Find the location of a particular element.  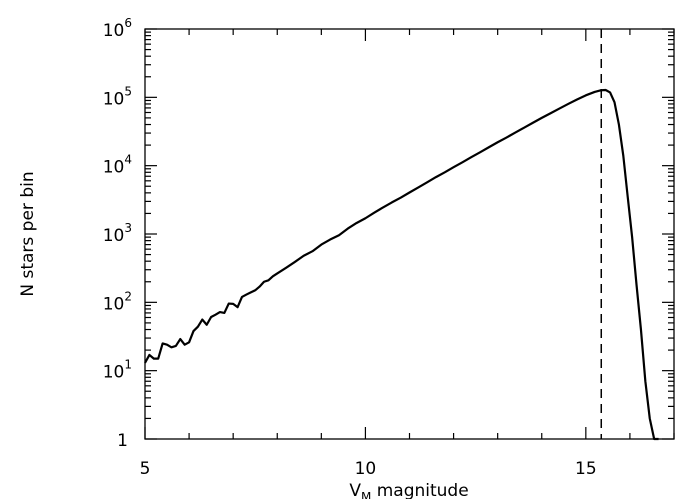

y-tick-label: 10³ is located at coordinates (117, 233).